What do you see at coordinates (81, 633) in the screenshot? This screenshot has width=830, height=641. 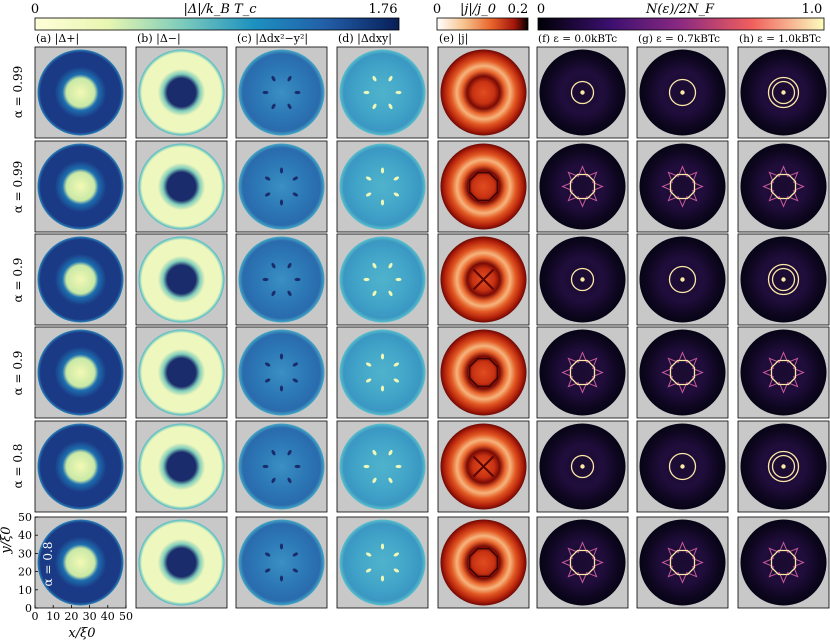 I see `x-axis-label: x/ξ0` at bounding box center [81, 633].